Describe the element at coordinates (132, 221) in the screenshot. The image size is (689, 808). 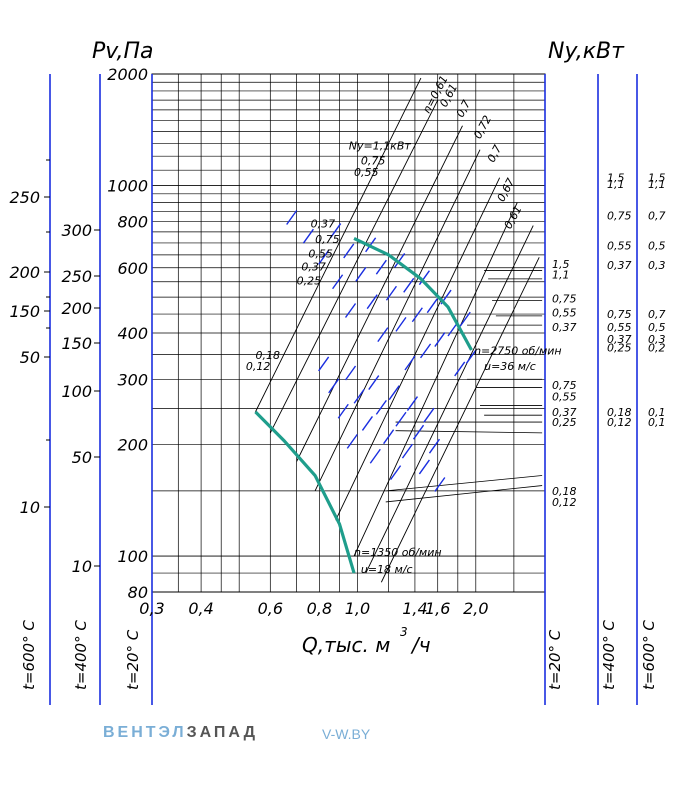
I see `y-tick-label: 800` at that location.